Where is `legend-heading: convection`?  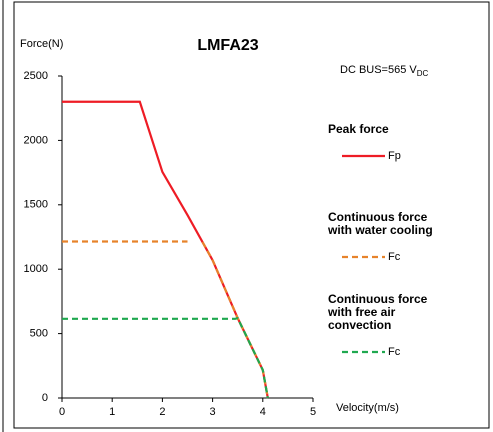
legend-heading: convection is located at coordinates (359, 325).